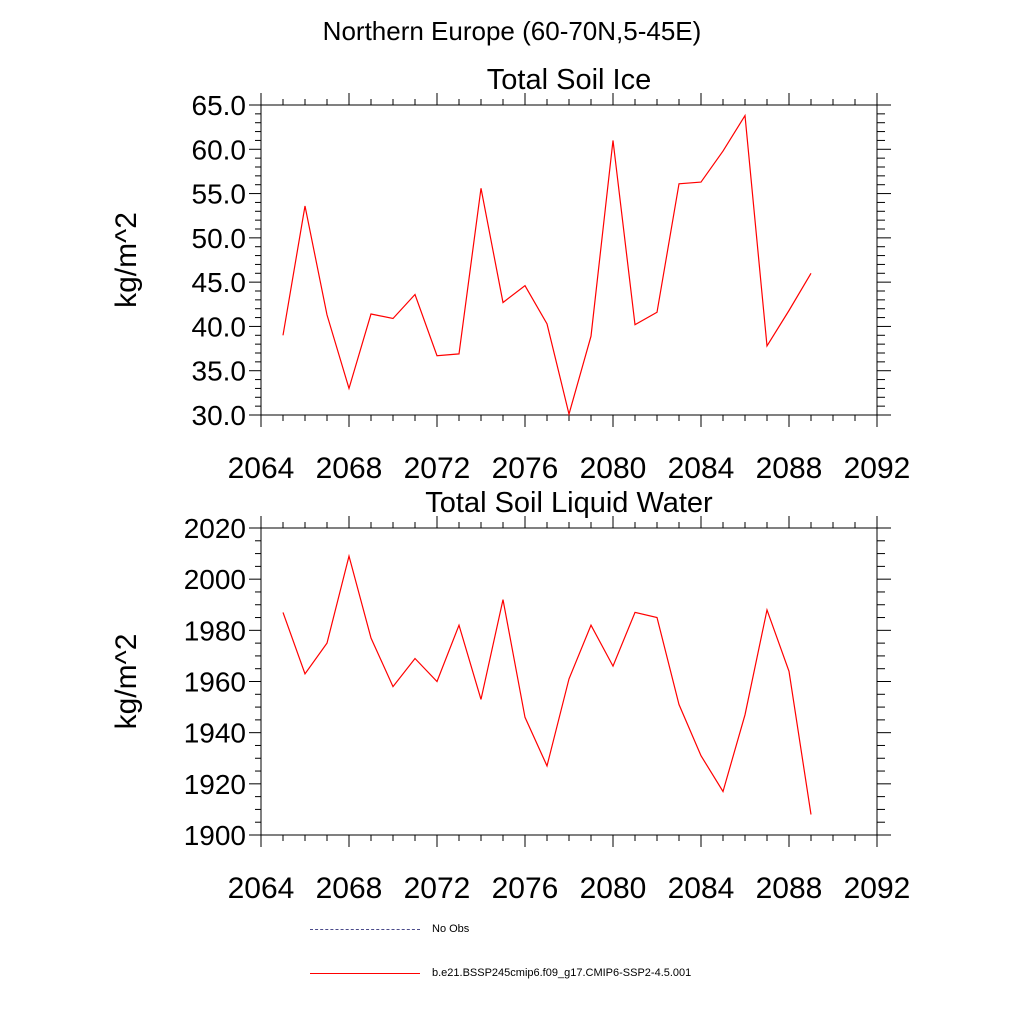 The height and width of the screenshot is (1024, 1024). Describe the element at coordinates (349, 468) in the screenshot. I see `ice-xtick-label: 2068` at that location.